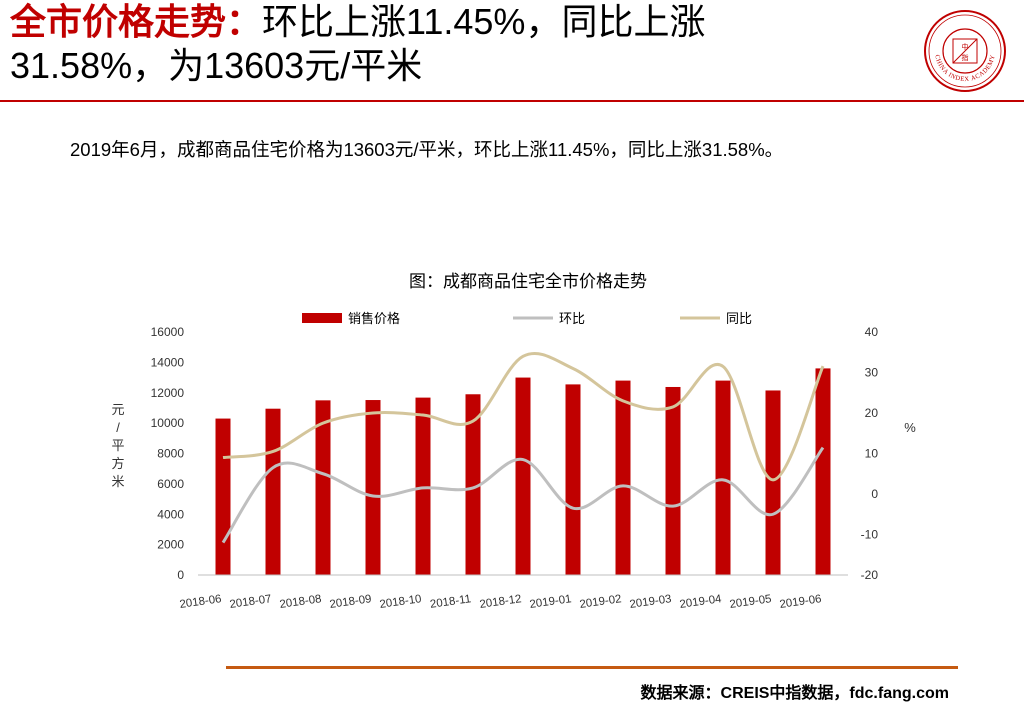 This screenshot has height=709, width=1024. Describe the element at coordinates (750, 602) in the screenshot. I see `x-tick-label: 2019-05` at that location.